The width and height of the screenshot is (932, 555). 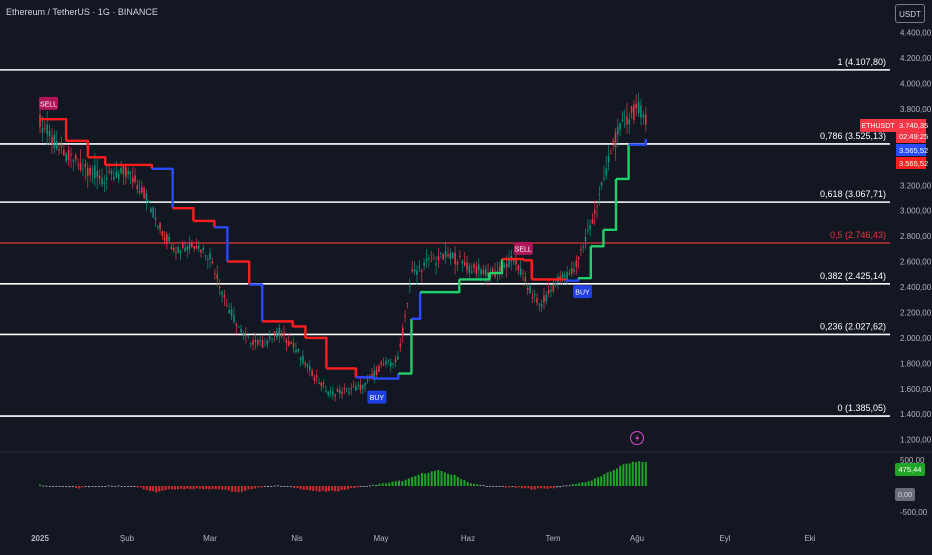 What do you see at coordinates (853, 136) in the screenshot?
I see `fib-level-label: 0,786 (3.525,13)` at bounding box center [853, 136].